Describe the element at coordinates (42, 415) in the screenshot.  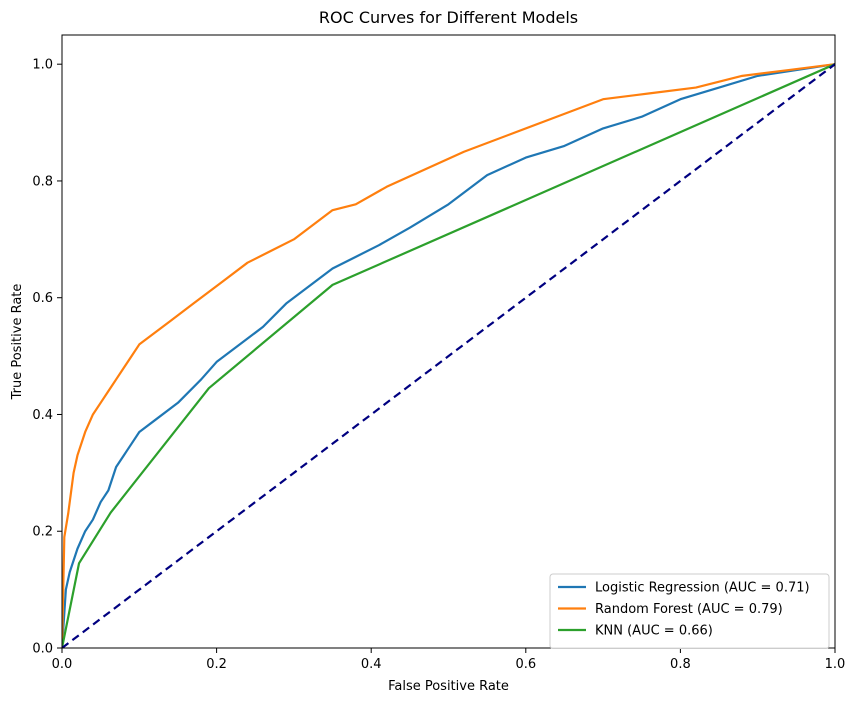
I see `y-tick-label: 0.4` at that location.